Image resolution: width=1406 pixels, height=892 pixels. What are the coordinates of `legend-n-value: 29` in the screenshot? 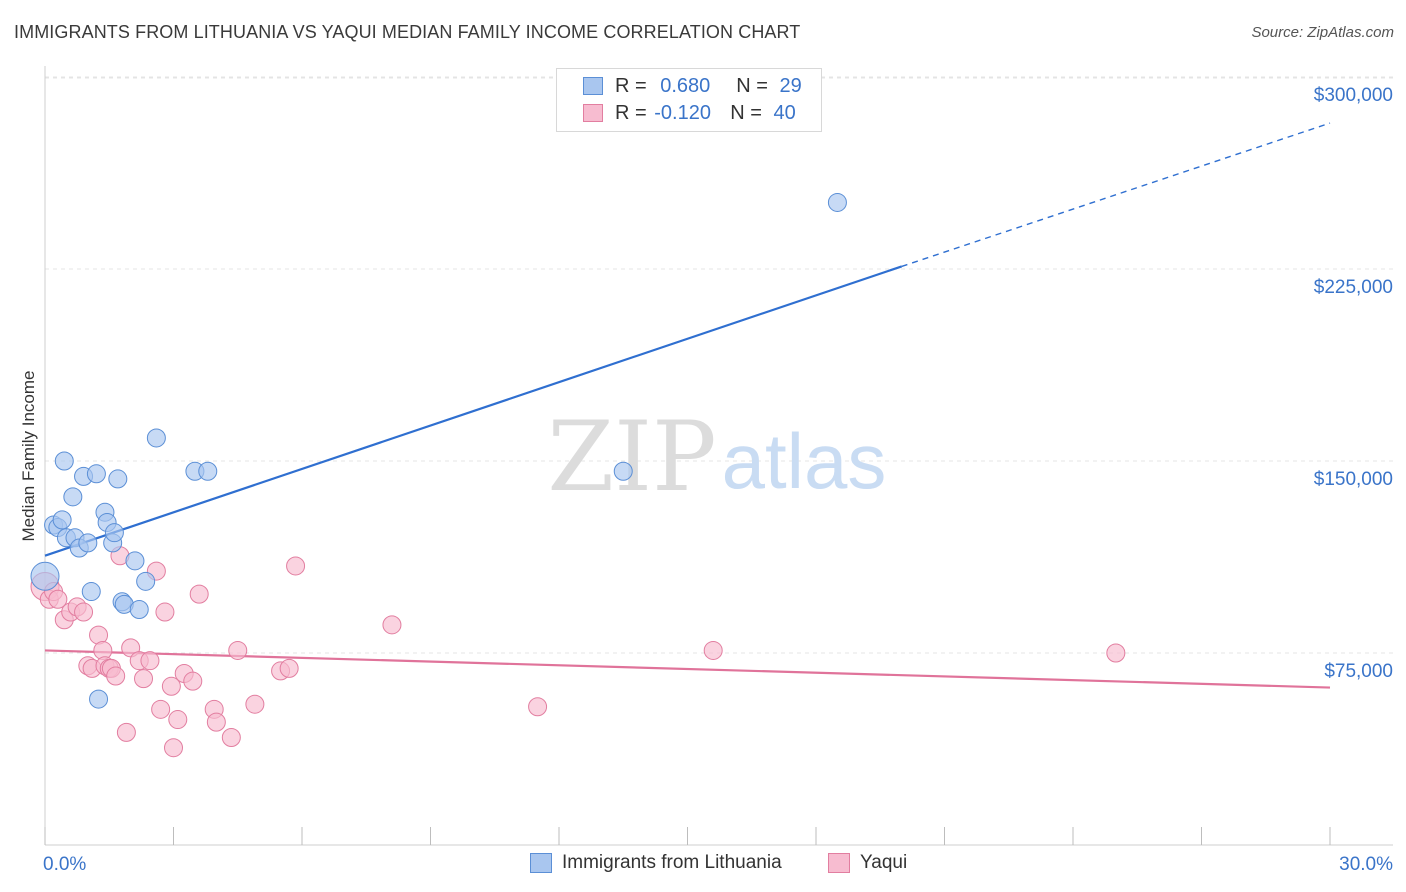 It's located at (790, 85).